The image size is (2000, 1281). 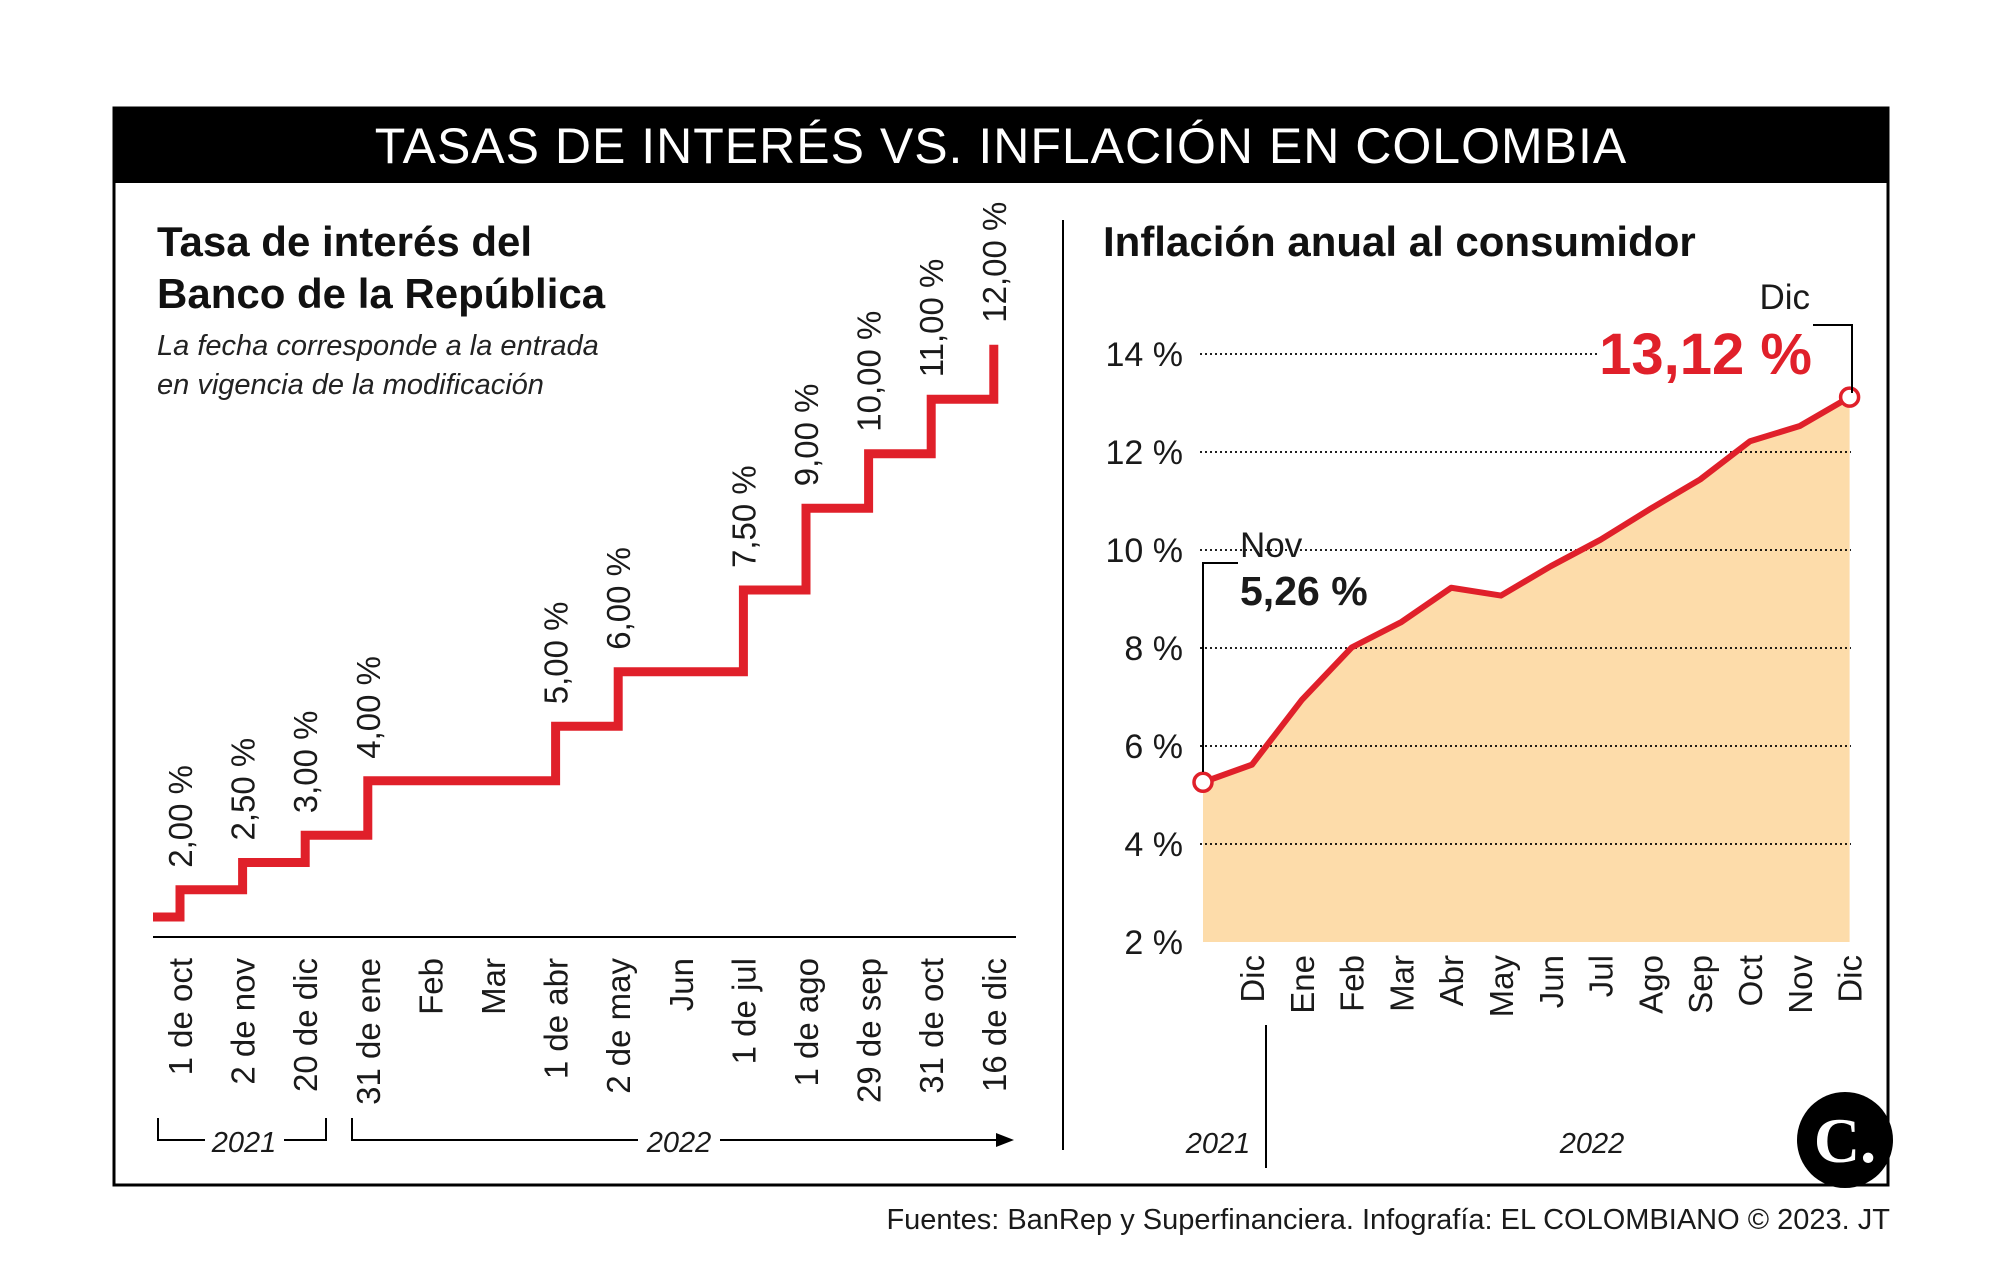 I want to click on rate-category-label: Jun, so click(x=681, y=984).